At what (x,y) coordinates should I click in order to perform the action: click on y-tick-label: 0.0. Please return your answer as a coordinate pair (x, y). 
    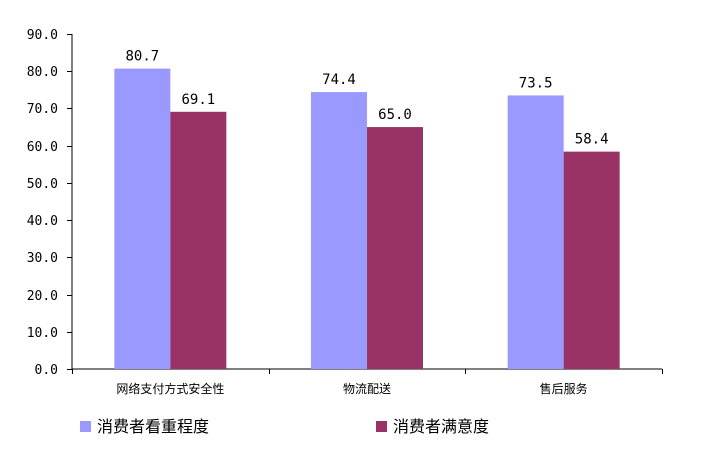
    Looking at the image, I should click on (46, 370).